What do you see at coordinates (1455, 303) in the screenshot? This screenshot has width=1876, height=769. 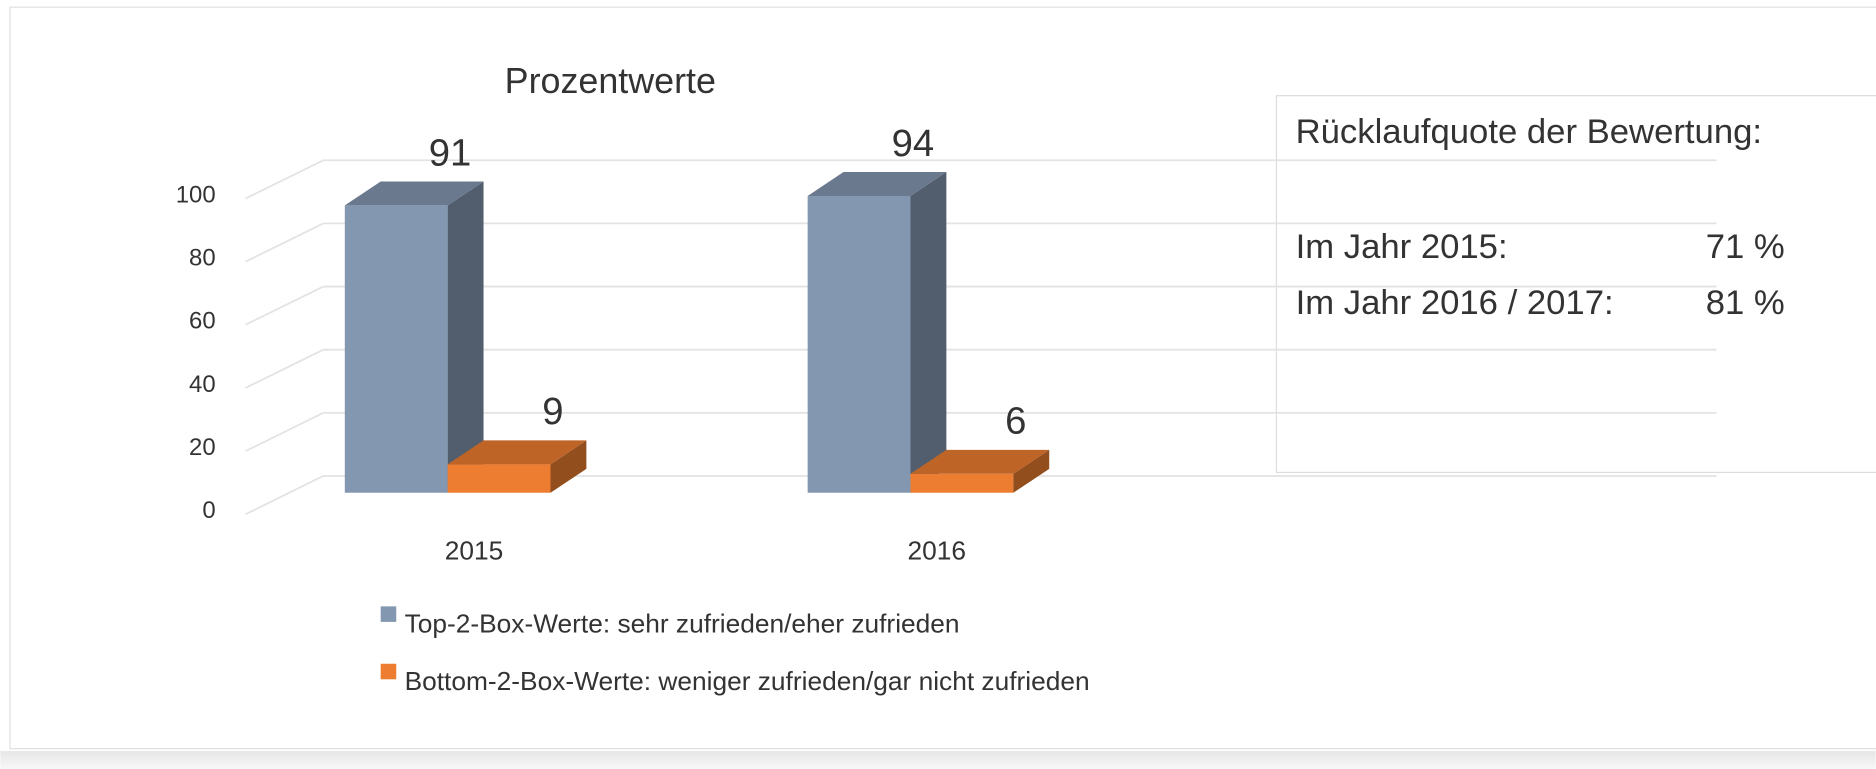 I see `annotation-label: Im Jahr 2016 / 2017:` at bounding box center [1455, 303].